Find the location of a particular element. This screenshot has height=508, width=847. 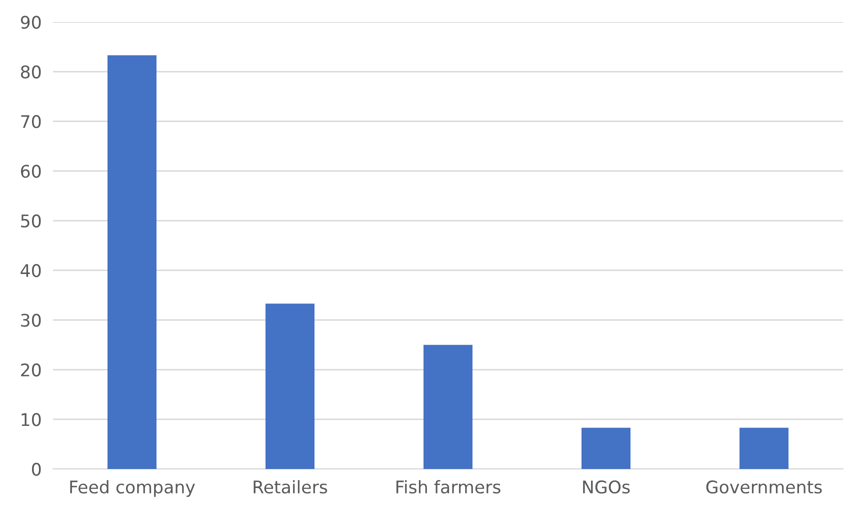

y-tick-label: 10 is located at coordinates (31, 419).